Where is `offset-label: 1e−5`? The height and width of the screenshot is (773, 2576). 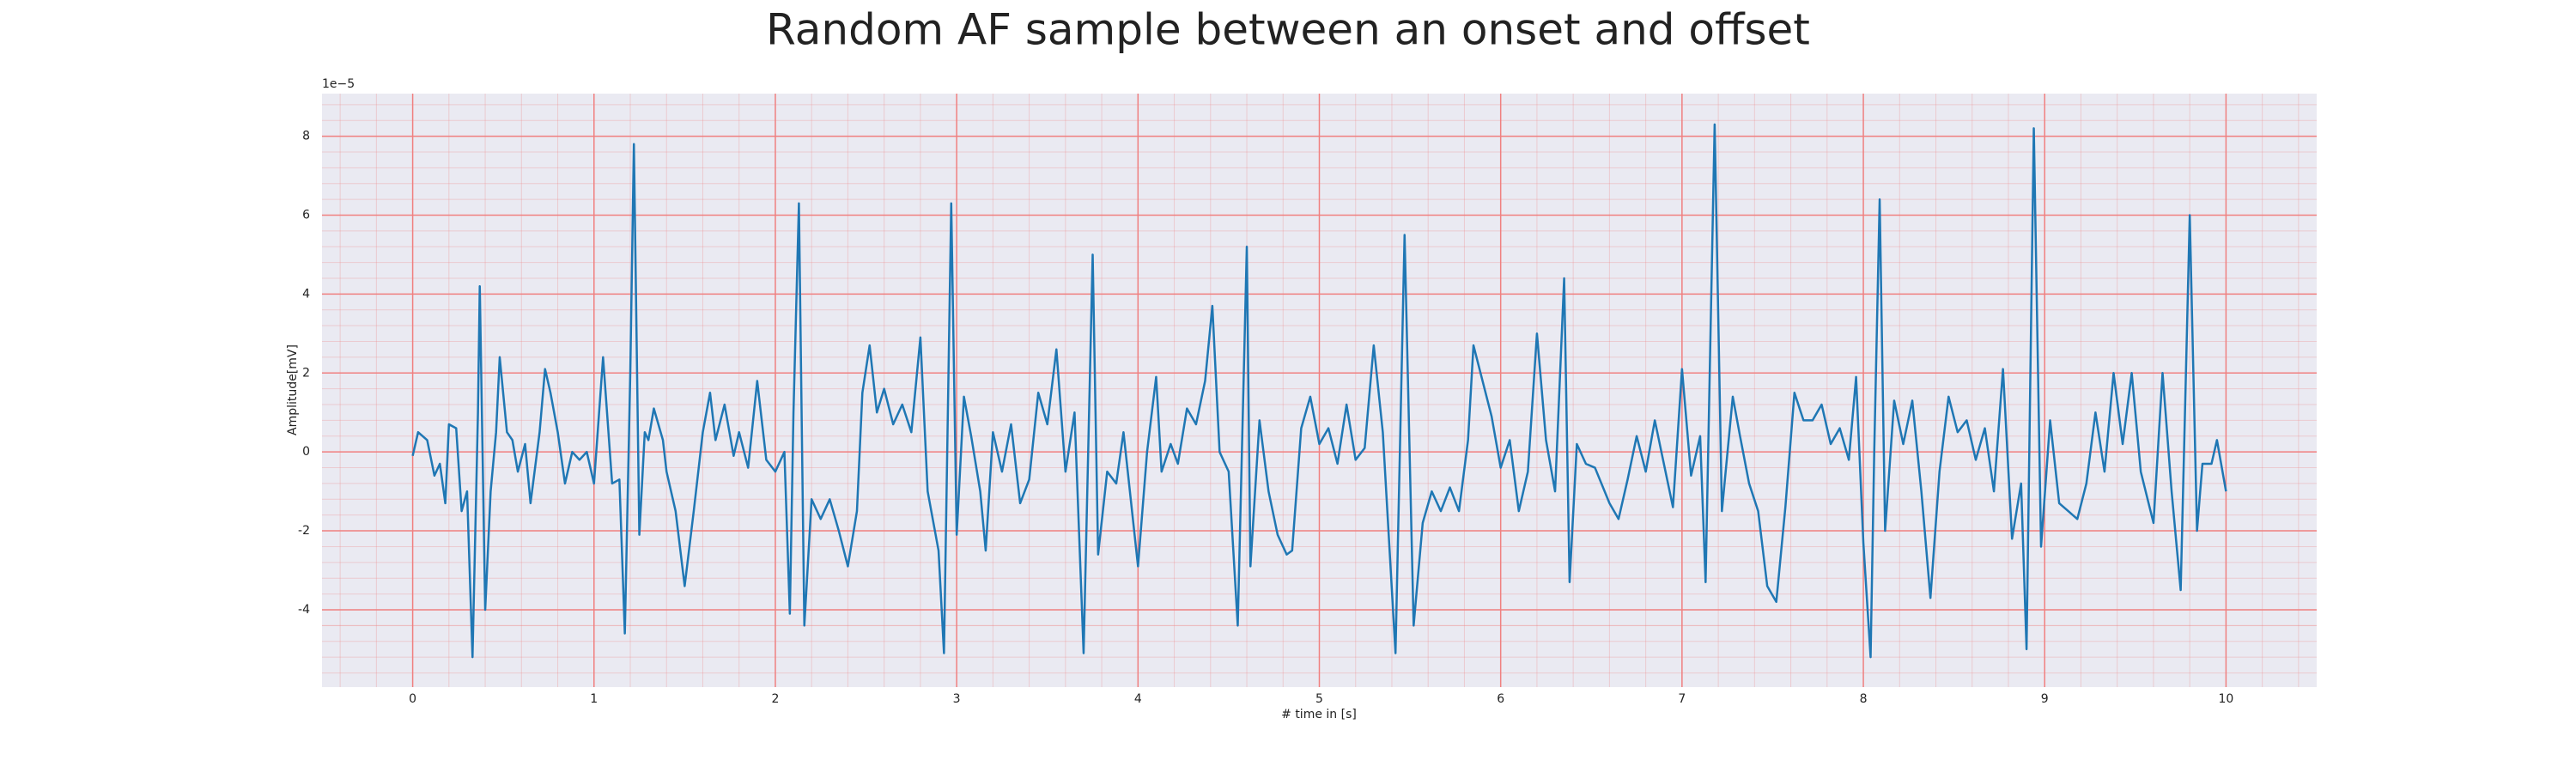
offset-label: 1e−5 is located at coordinates (338, 84).